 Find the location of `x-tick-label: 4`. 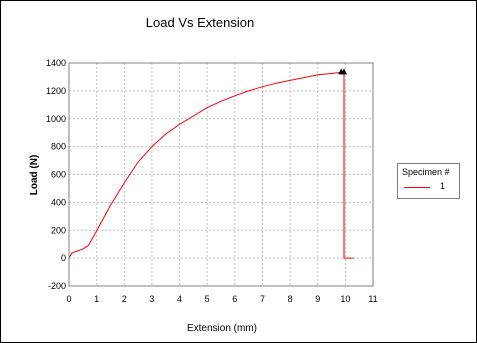

x-tick-label: 4 is located at coordinates (179, 299).